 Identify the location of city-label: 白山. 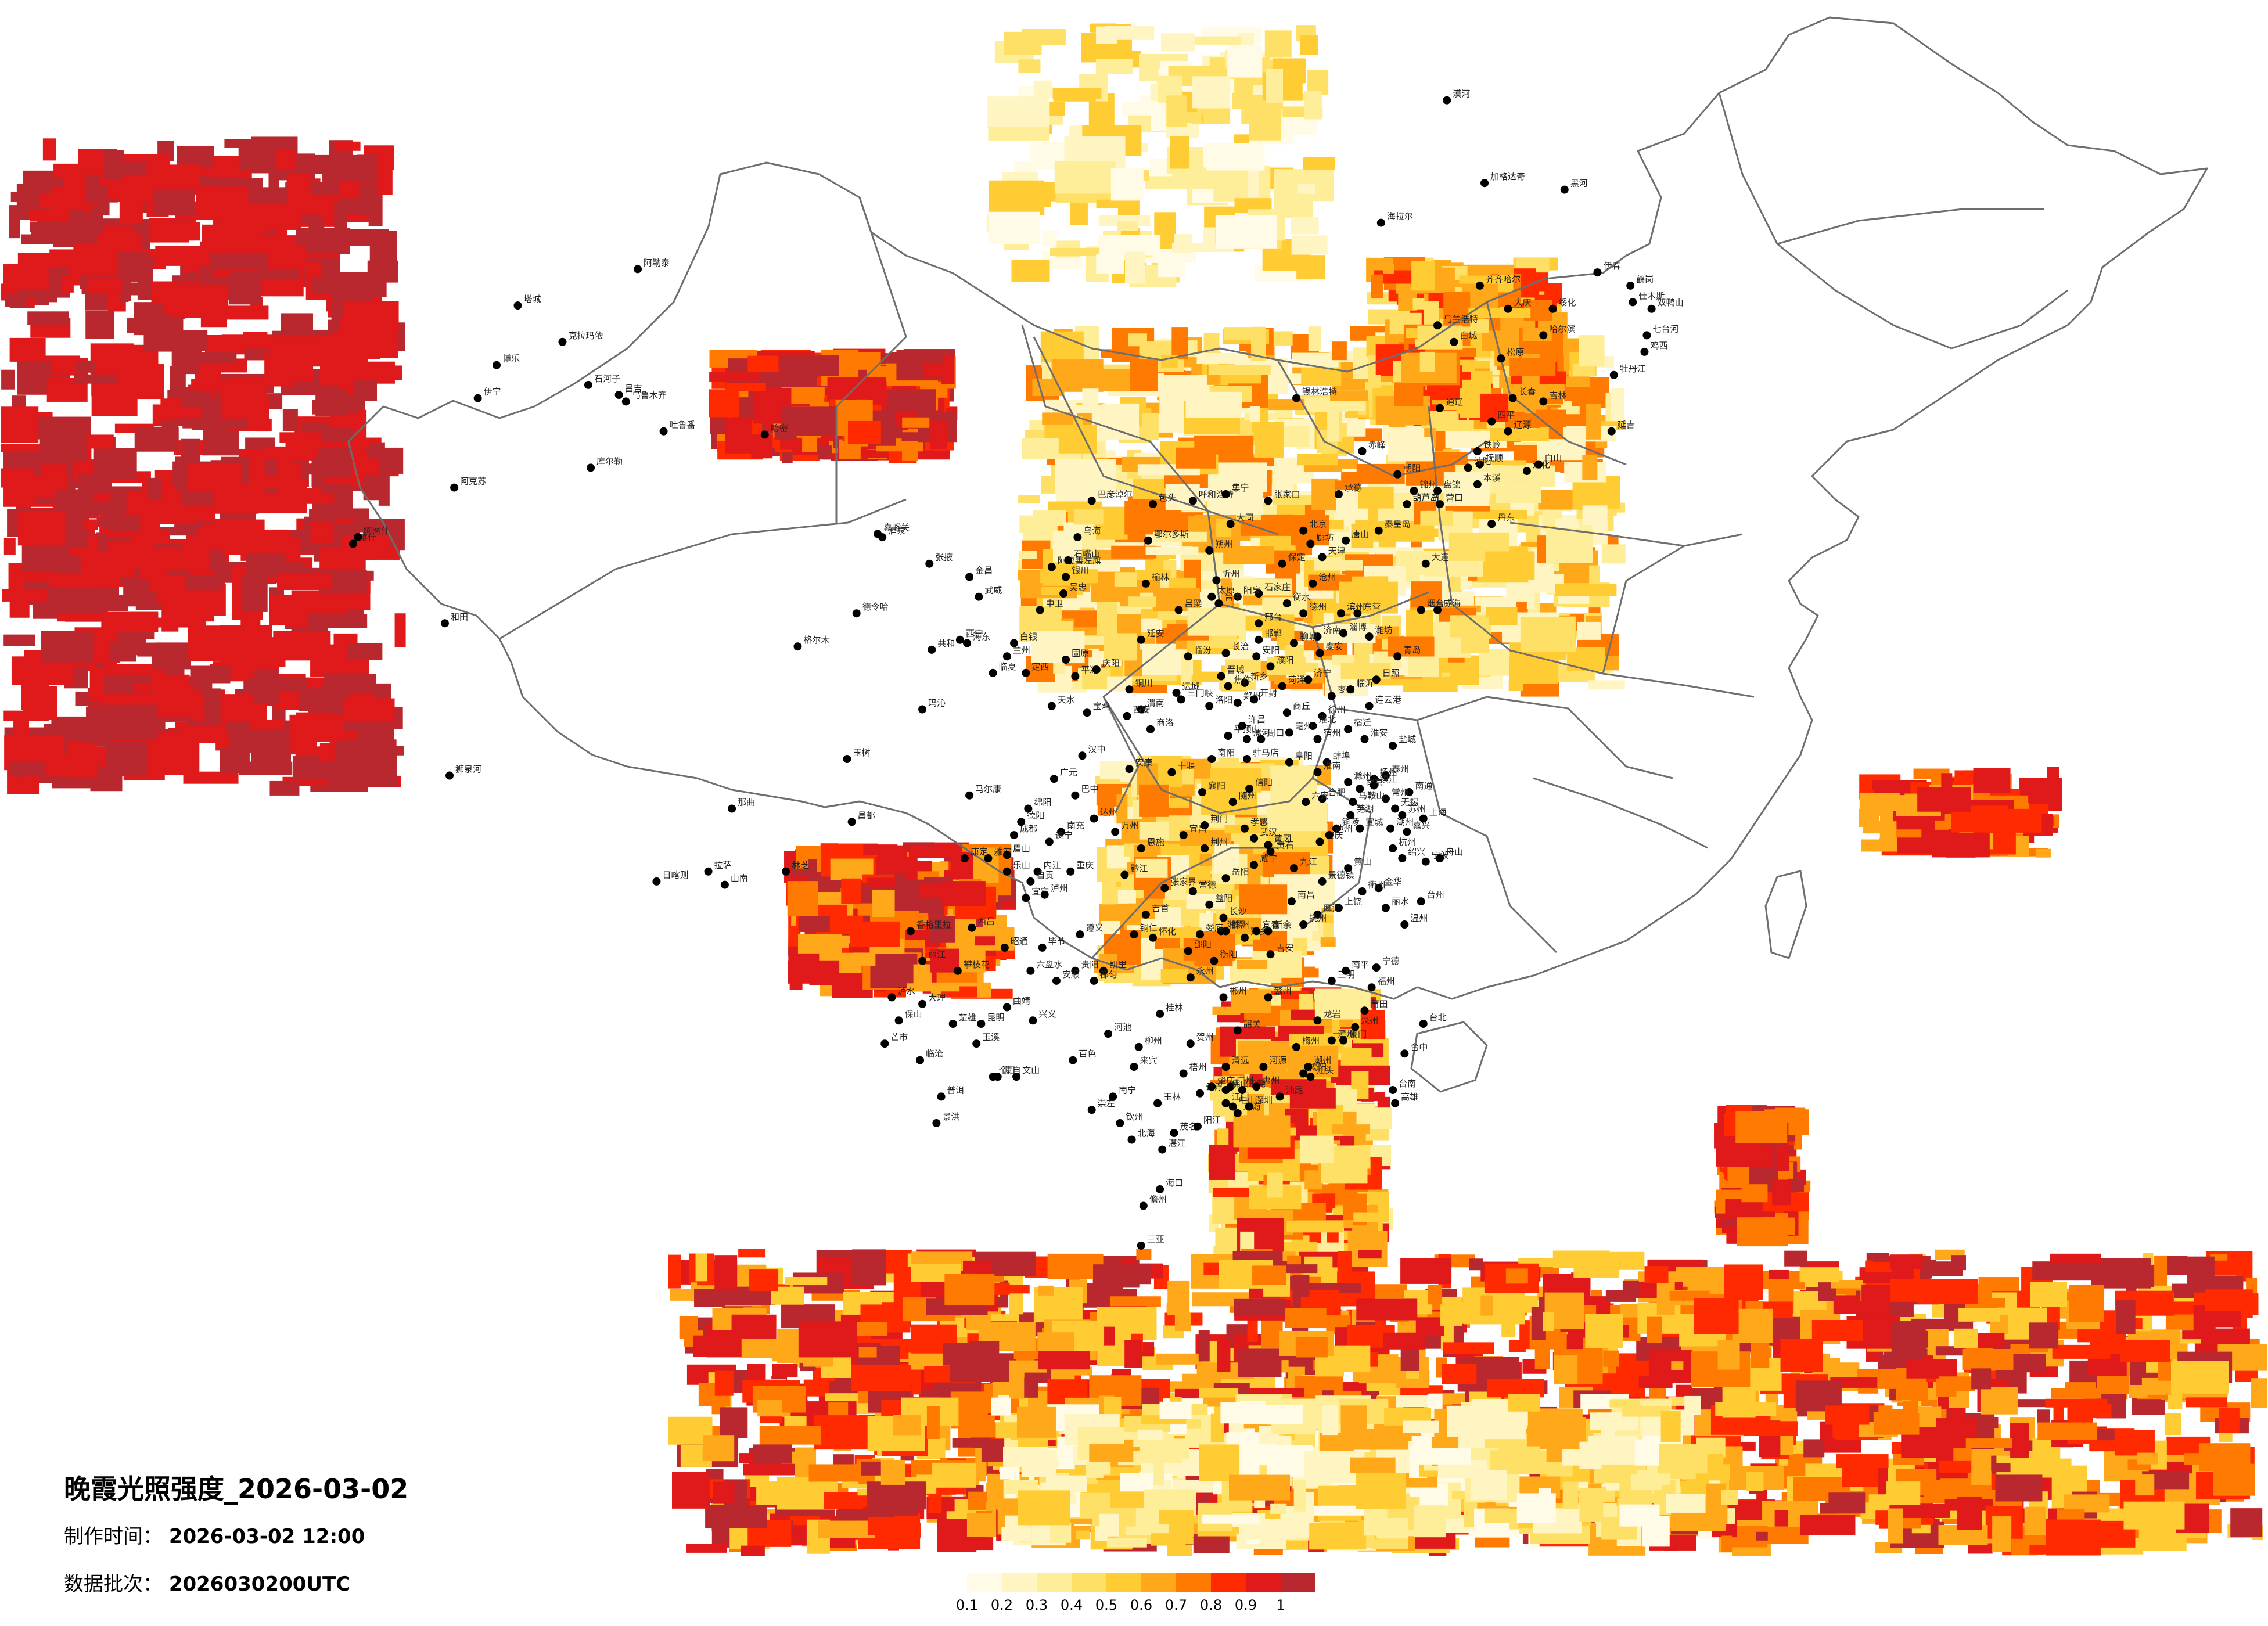
(1553, 458).